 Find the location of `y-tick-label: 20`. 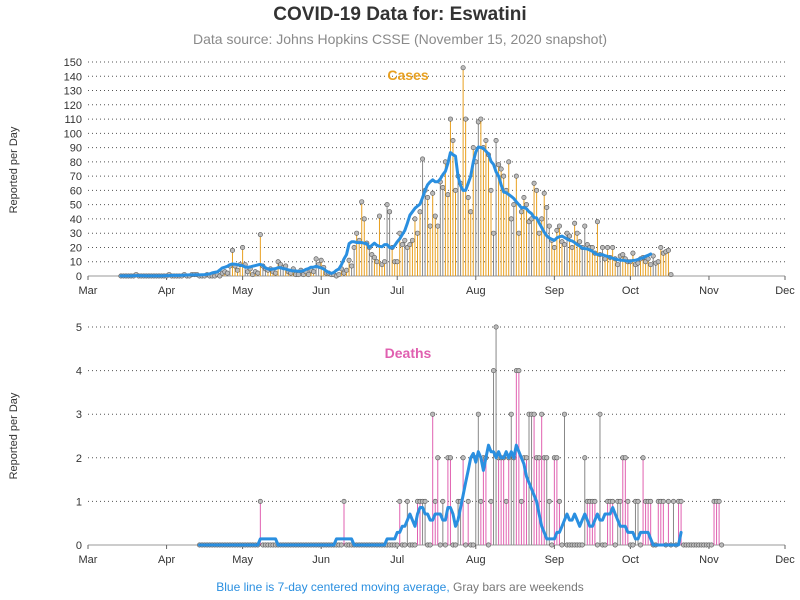

y-tick-label: 20 is located at coordinates (76, 248).